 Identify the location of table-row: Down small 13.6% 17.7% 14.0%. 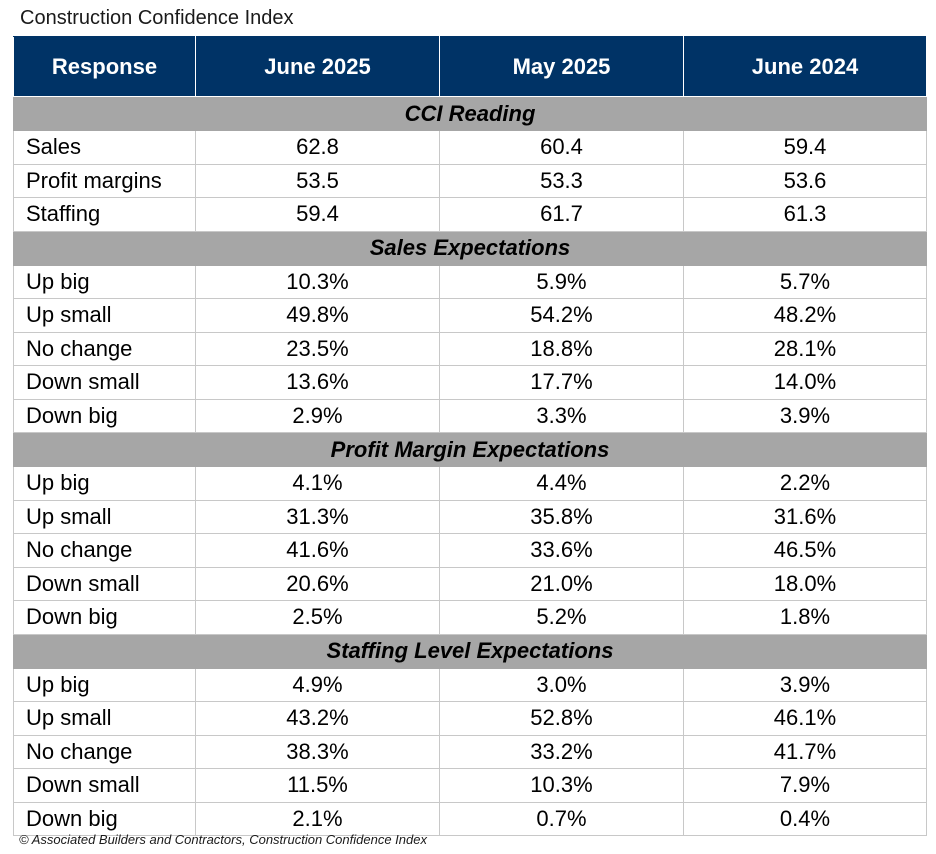
(470, 382).